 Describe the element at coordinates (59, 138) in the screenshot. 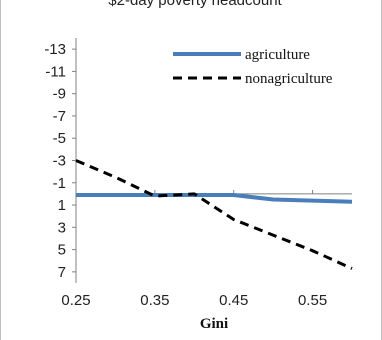

I see `y-tick-label: -5` at that location.